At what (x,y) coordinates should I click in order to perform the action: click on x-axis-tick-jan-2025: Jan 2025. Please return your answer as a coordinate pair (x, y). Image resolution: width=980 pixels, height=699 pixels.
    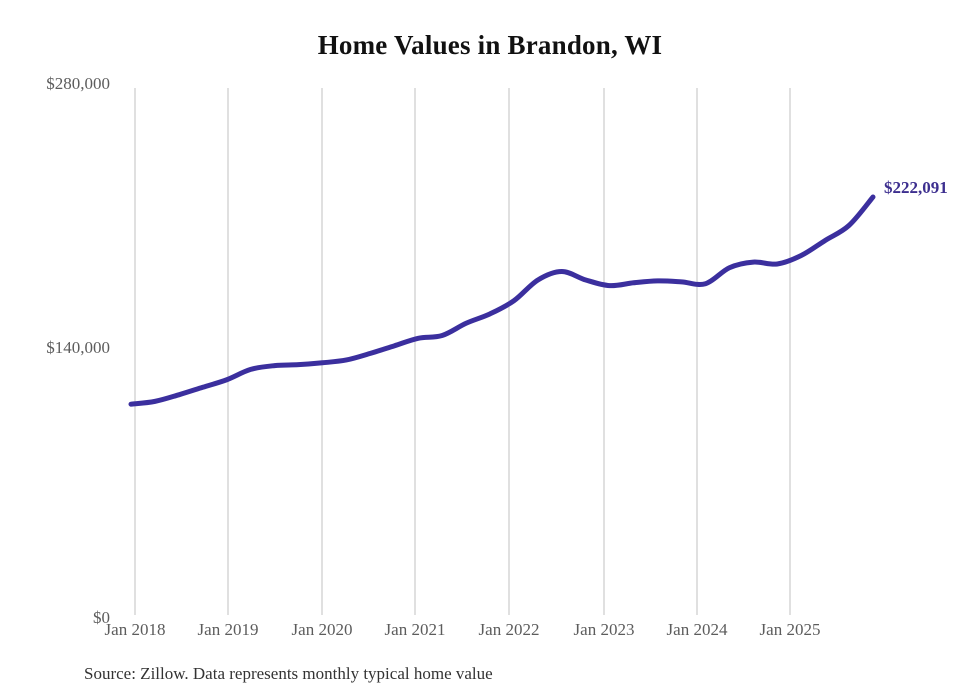
    Looking at the image, I should click on (790, 629).